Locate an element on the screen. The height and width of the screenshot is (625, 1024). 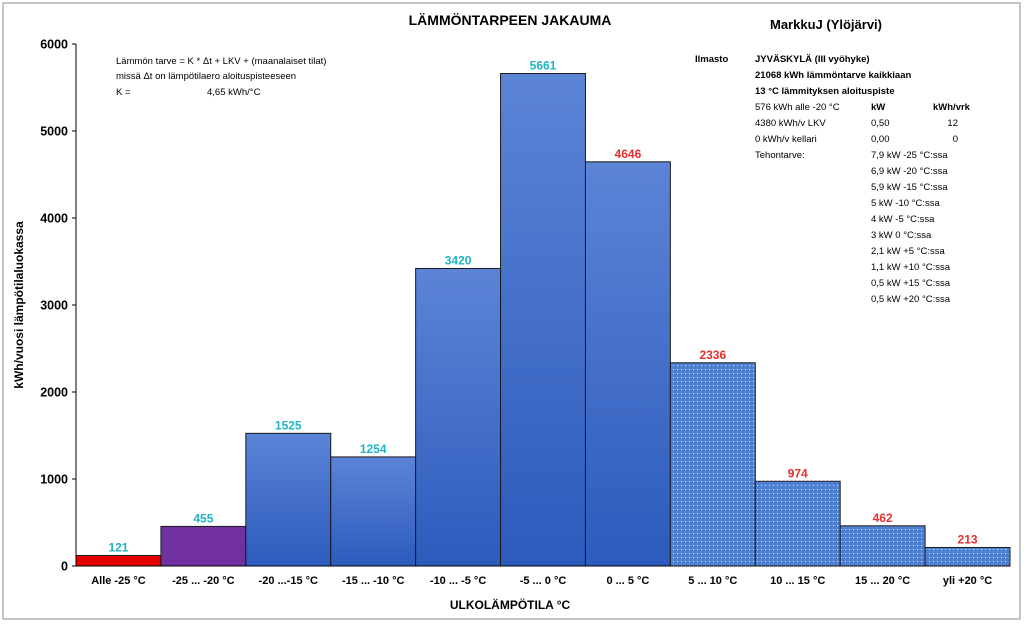
y-tick-labels-group: 0 1000 2000 3000 4000 5000 6000 is located at coordinates (58, 306).